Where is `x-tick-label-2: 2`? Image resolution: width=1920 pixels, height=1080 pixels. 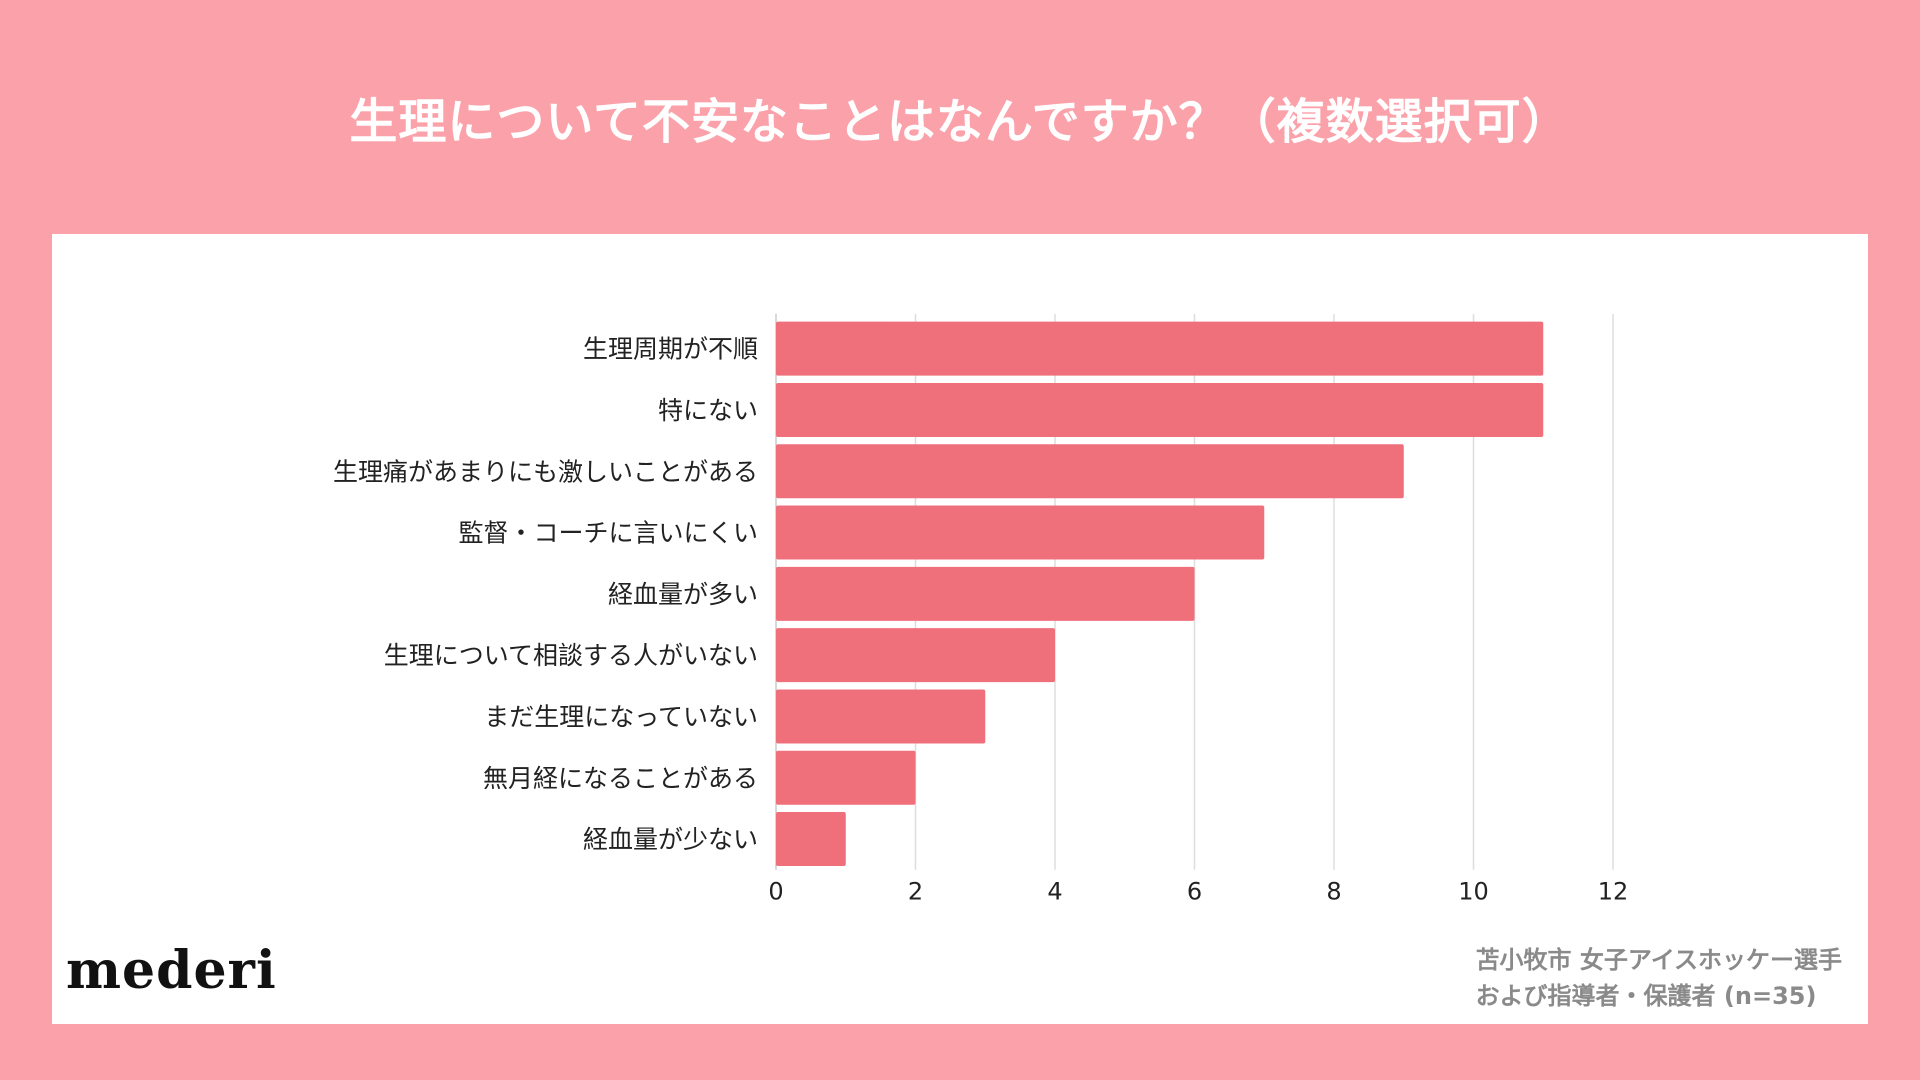
x-tick-label-2: 2 is located at coordinates (915, 892).